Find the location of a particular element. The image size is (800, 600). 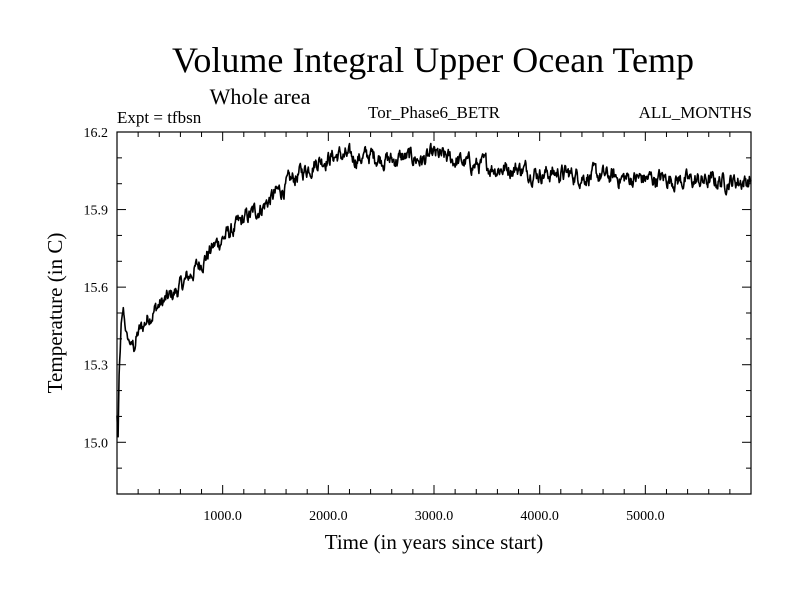

y-tick-label: 15.9 is located at coordinates (96, 211).